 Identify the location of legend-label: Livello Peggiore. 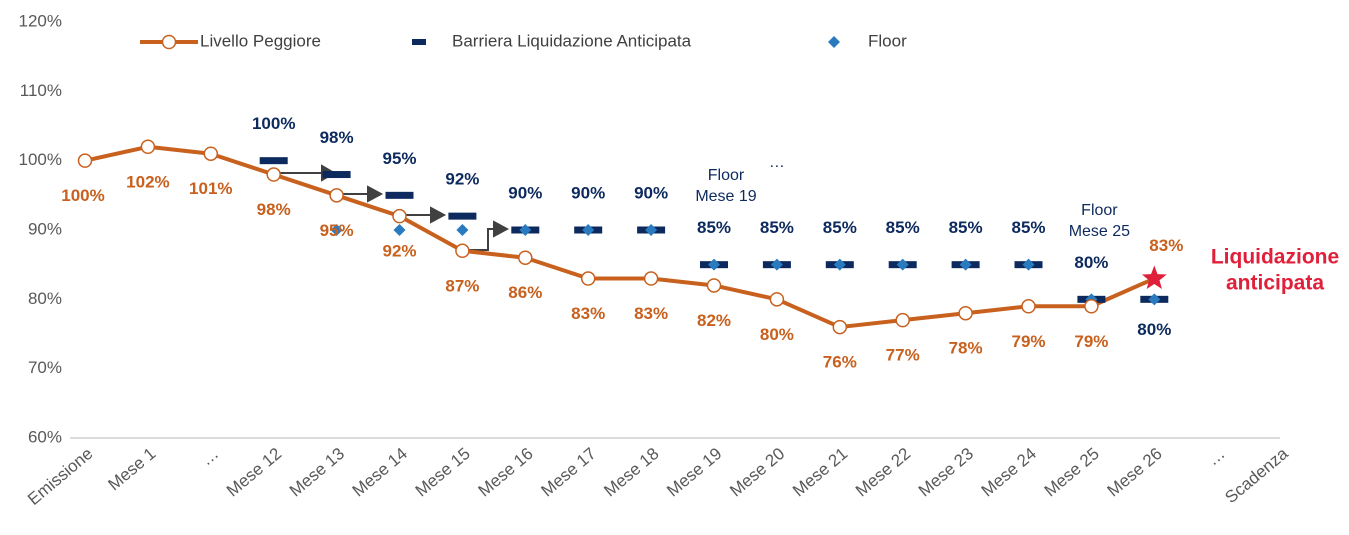
(260, 40).